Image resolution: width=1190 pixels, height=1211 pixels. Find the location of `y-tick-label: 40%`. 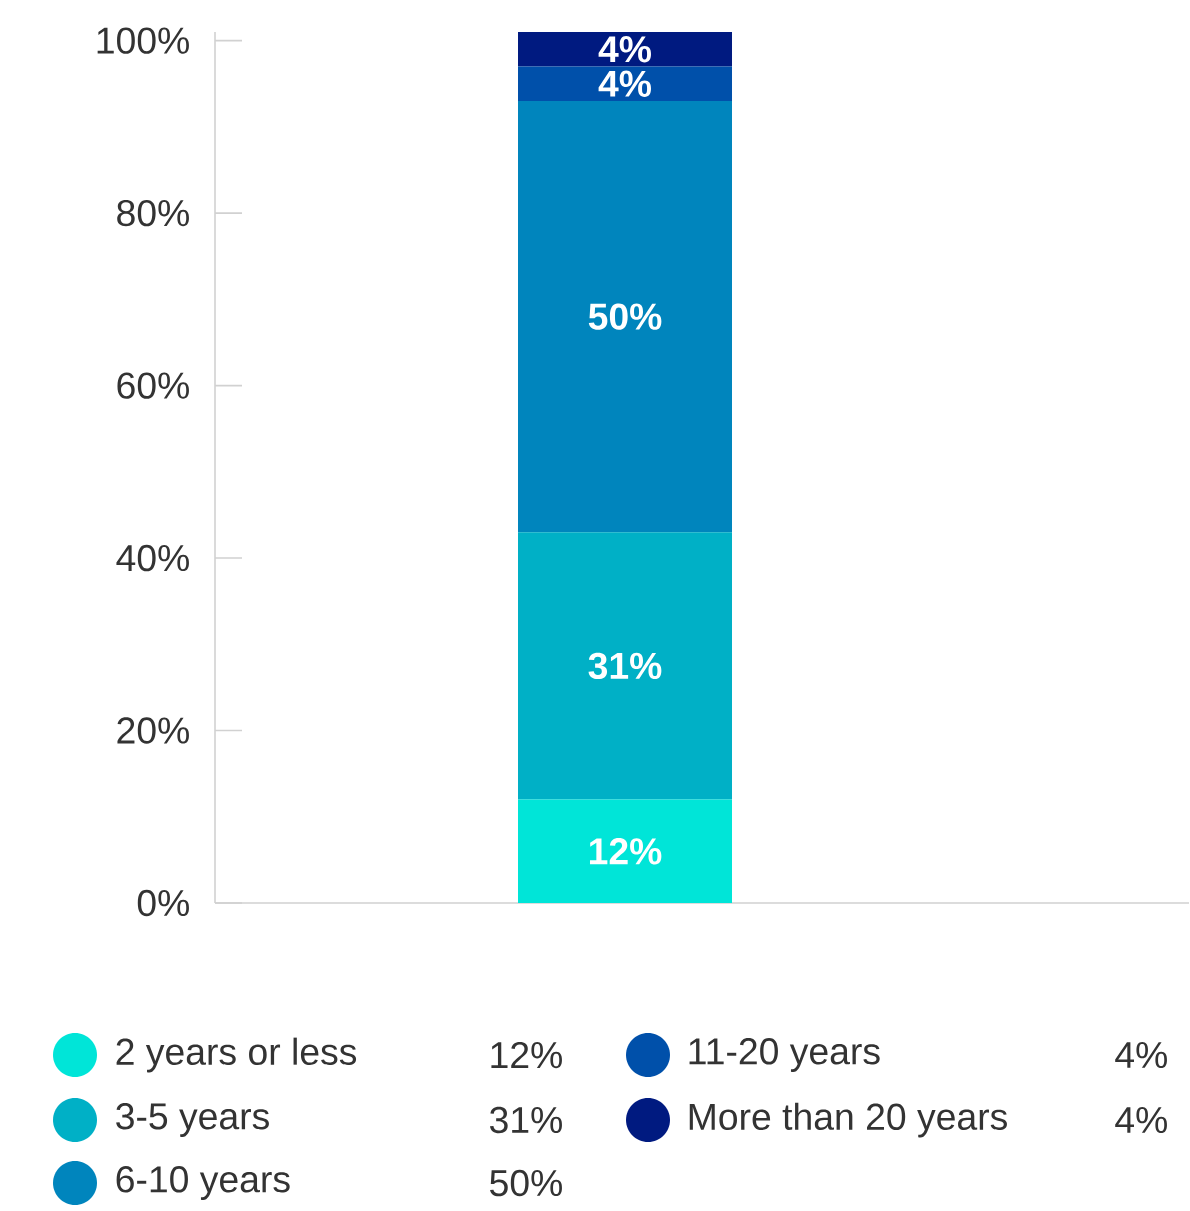

y-tick-label: 40% is located at coordinates (153, 558).